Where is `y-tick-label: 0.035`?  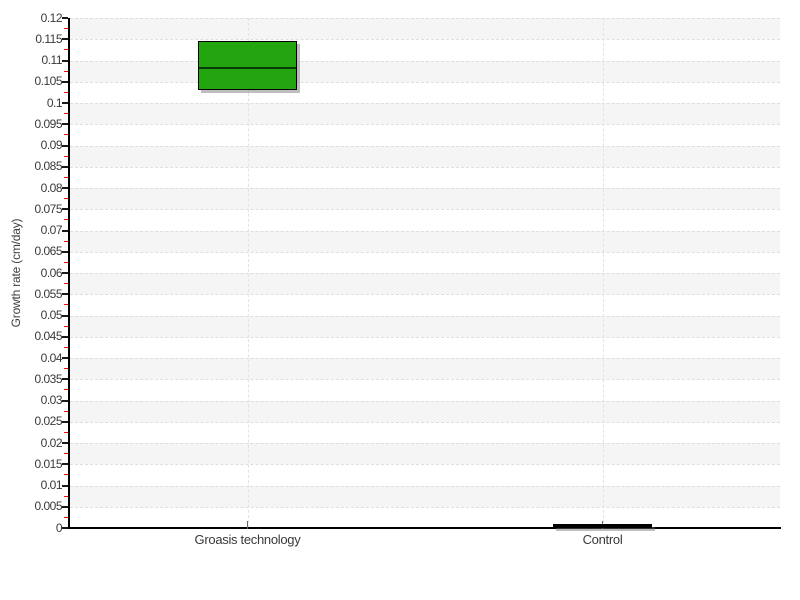
y-tick-label: 0.035 is located at coordinates (48, 378).